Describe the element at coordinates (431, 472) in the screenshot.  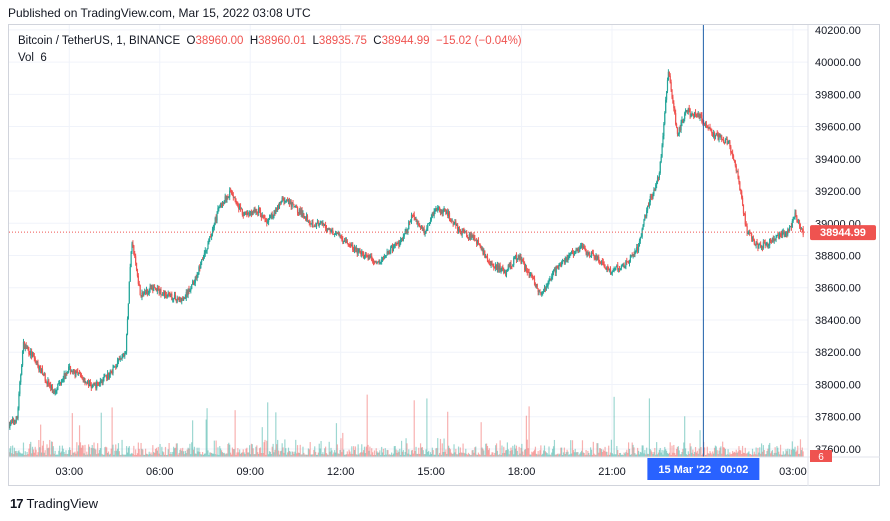
I see `time-axis: 03:00 06:00 09:00 12:00 15:00 18:00 21:00 03:00` at that location.